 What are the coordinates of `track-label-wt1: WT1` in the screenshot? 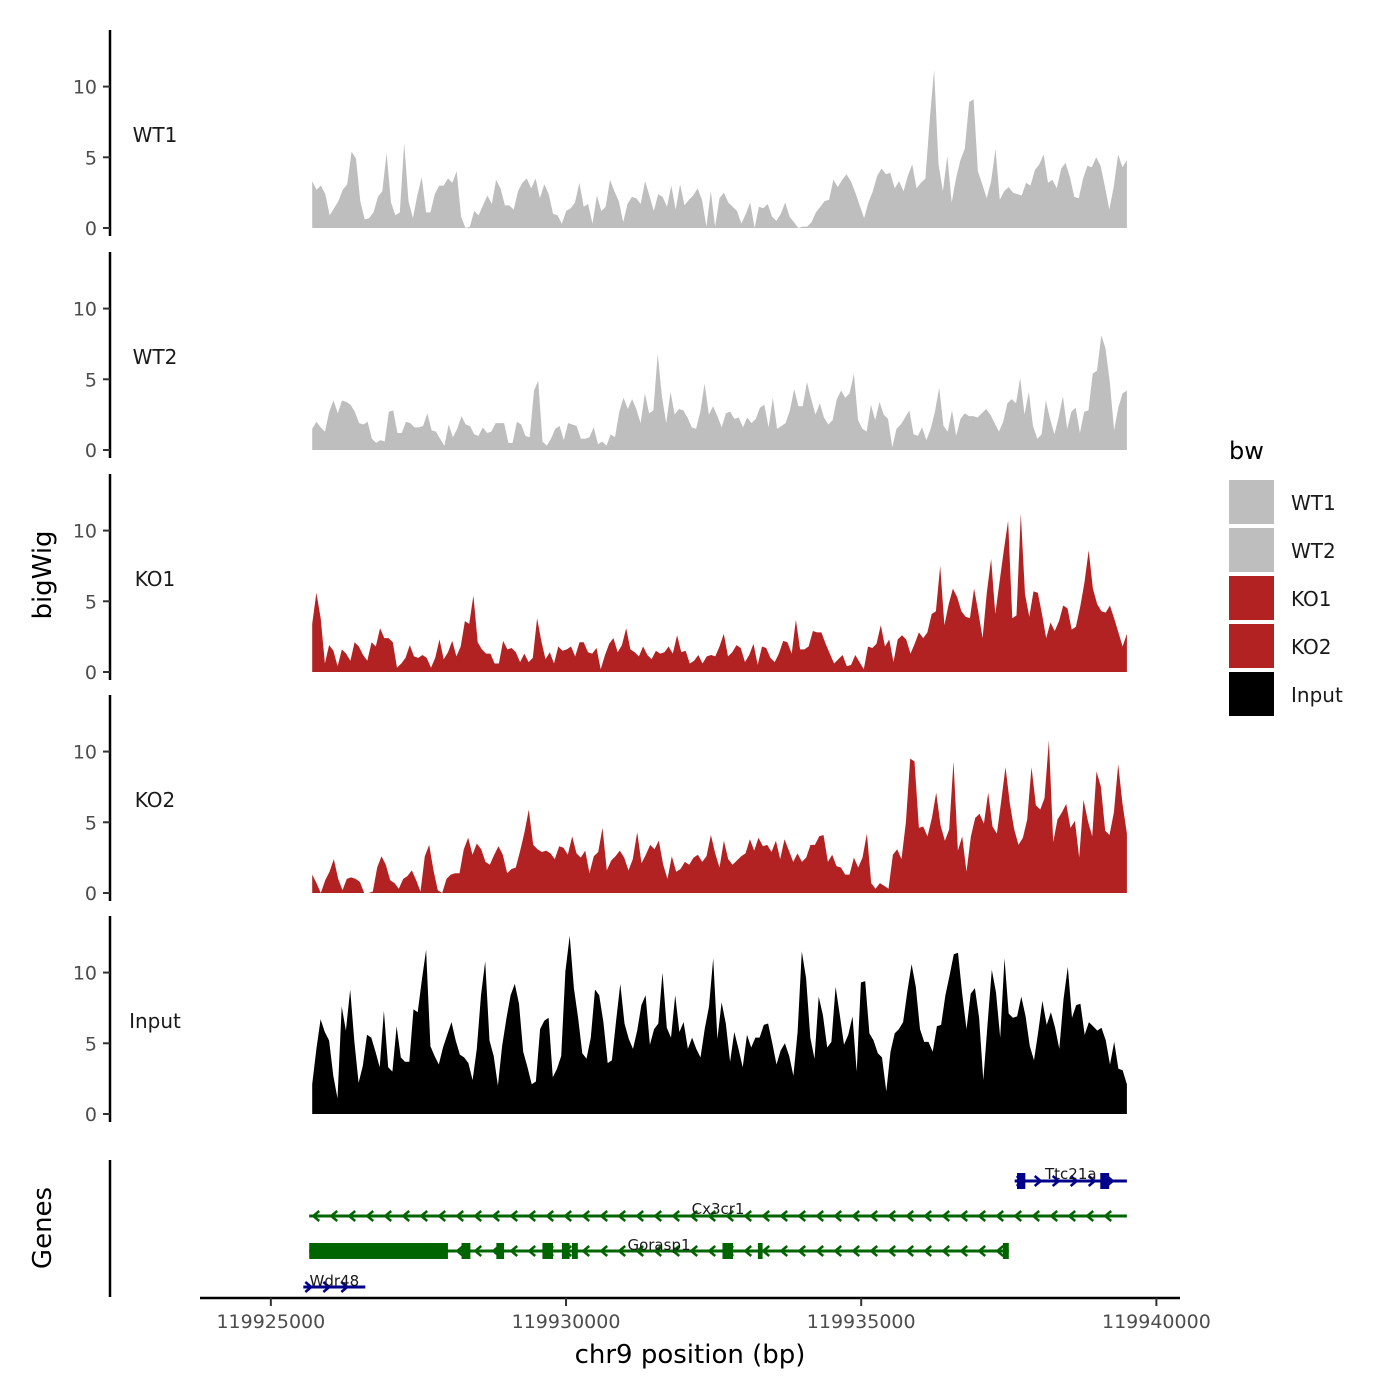 It's located at (155, 135).